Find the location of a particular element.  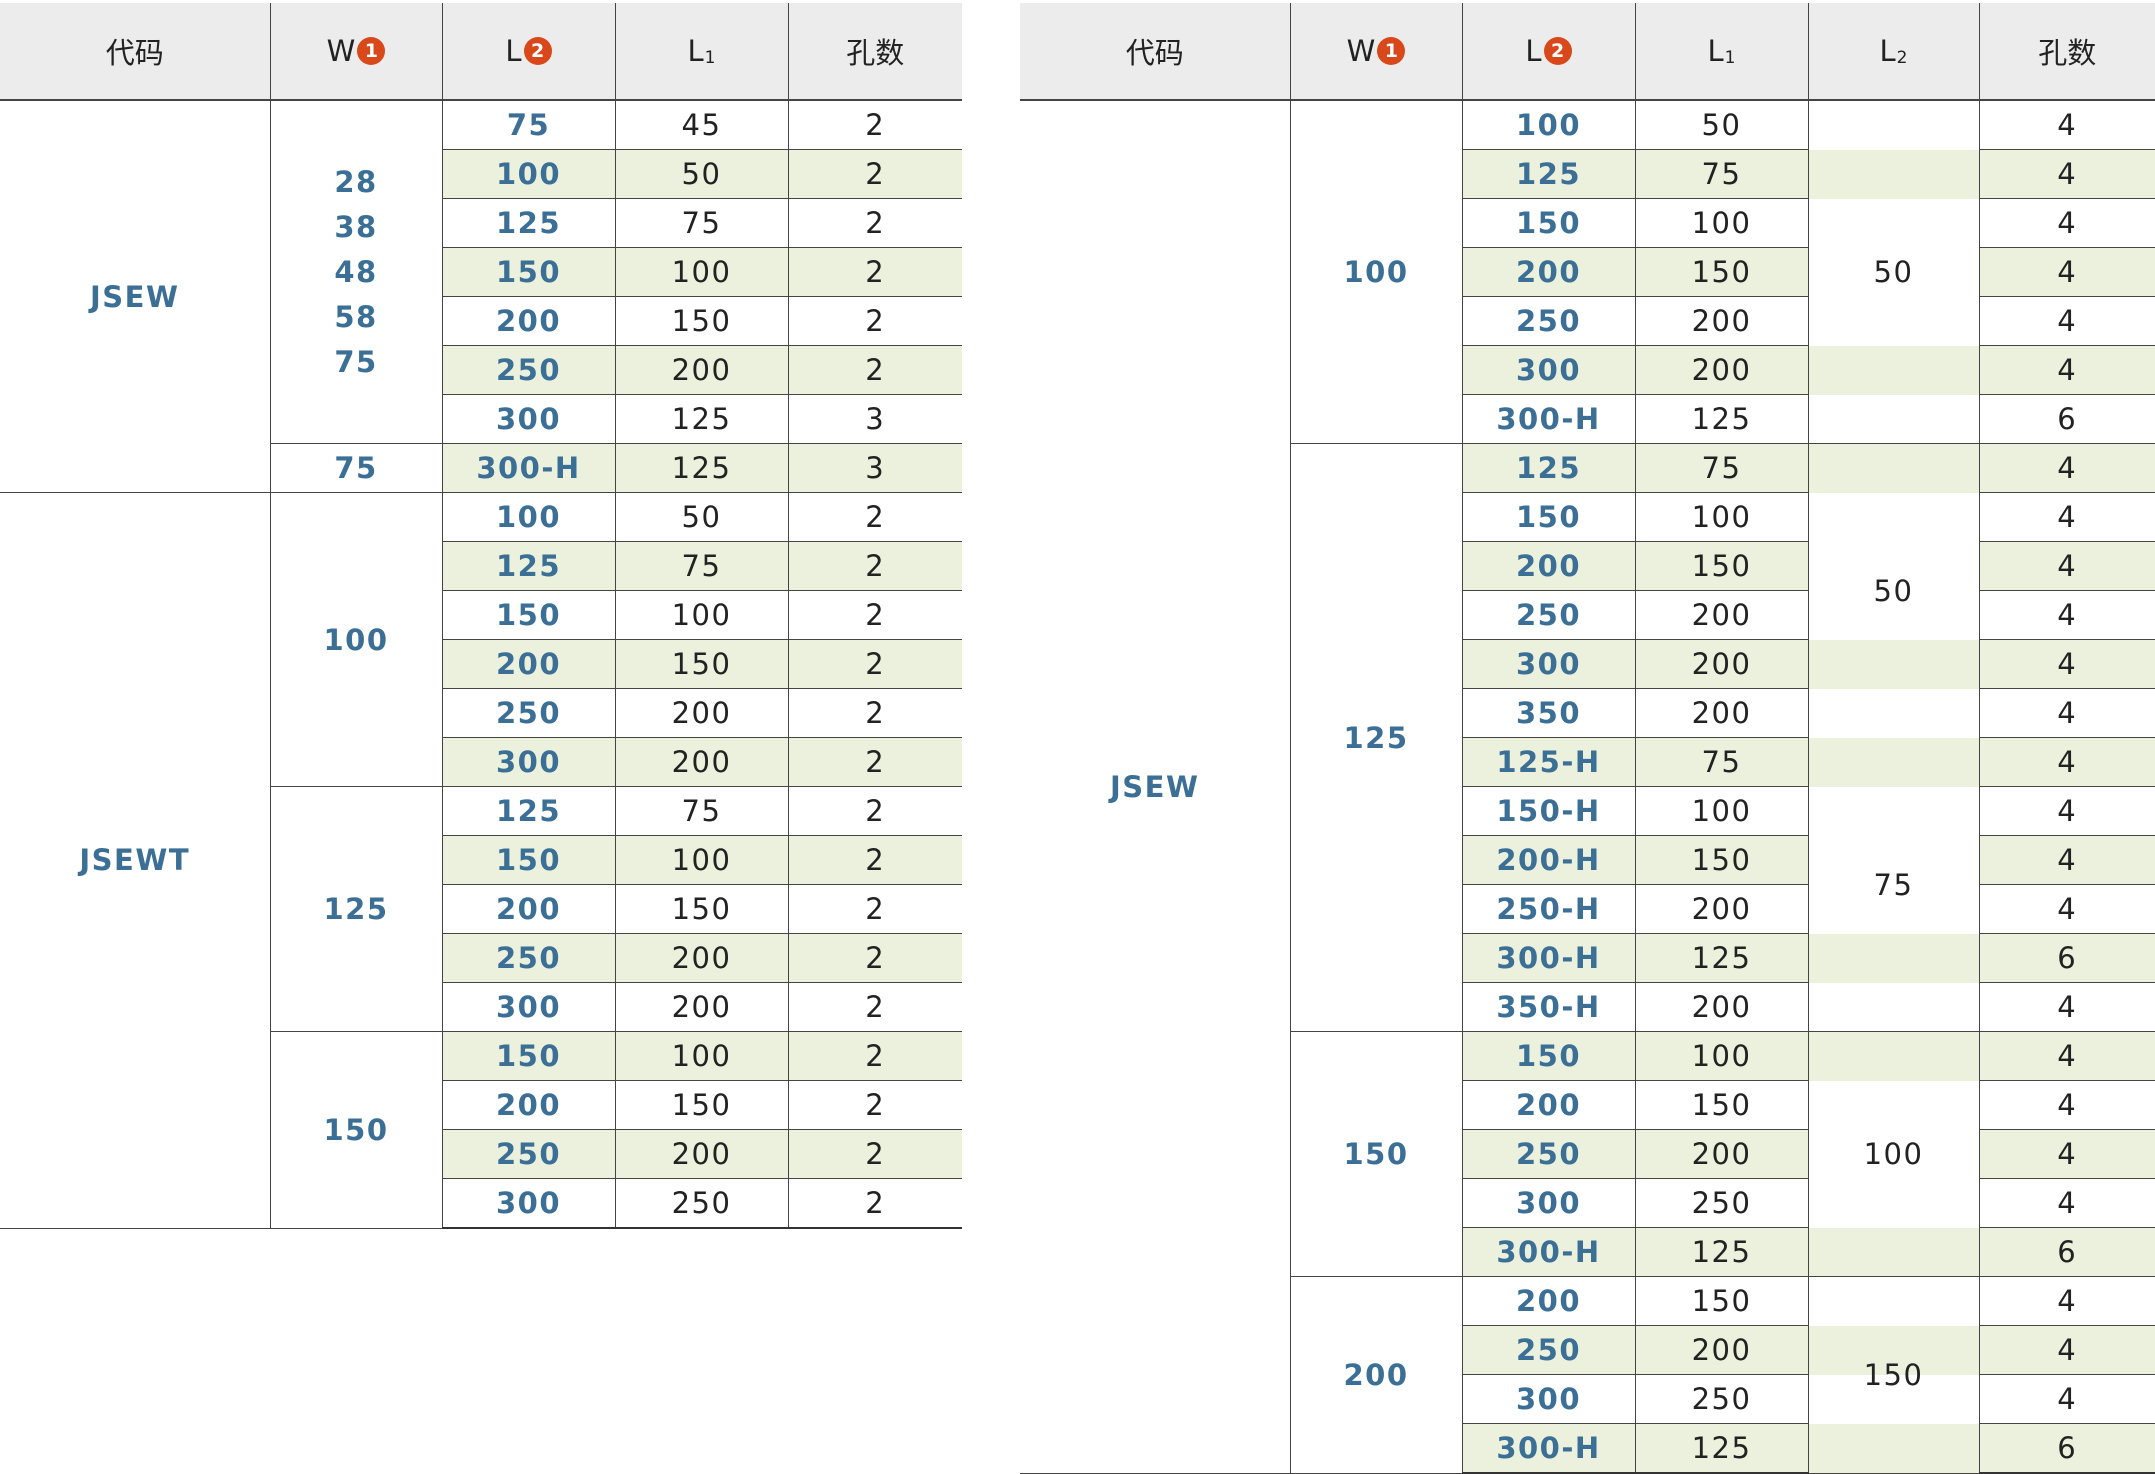

circle-2-badge: 2 is located at coordinates (537, 51).